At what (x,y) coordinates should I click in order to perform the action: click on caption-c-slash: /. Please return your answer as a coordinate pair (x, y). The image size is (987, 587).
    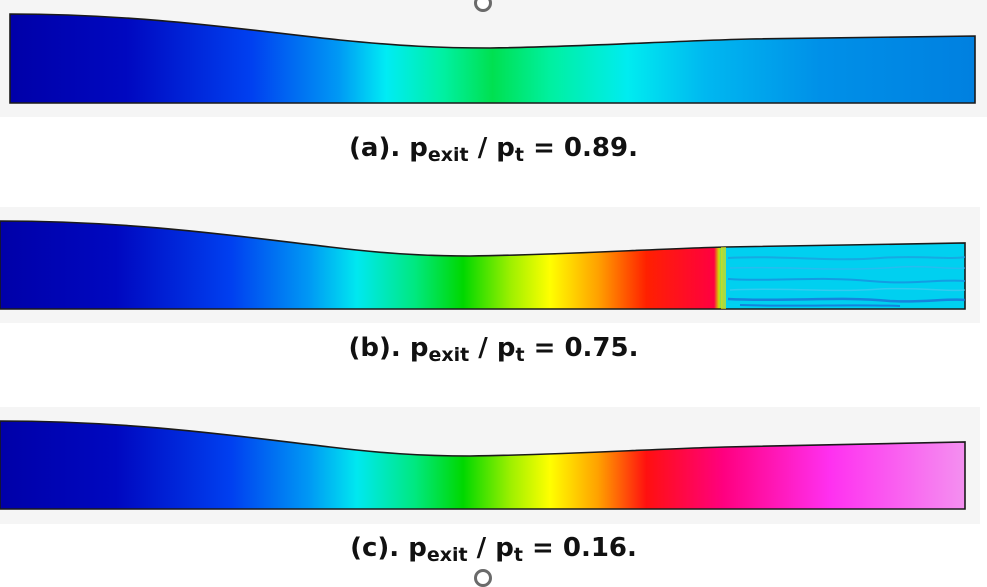
    Looking at the image, I should click on (481, 548).